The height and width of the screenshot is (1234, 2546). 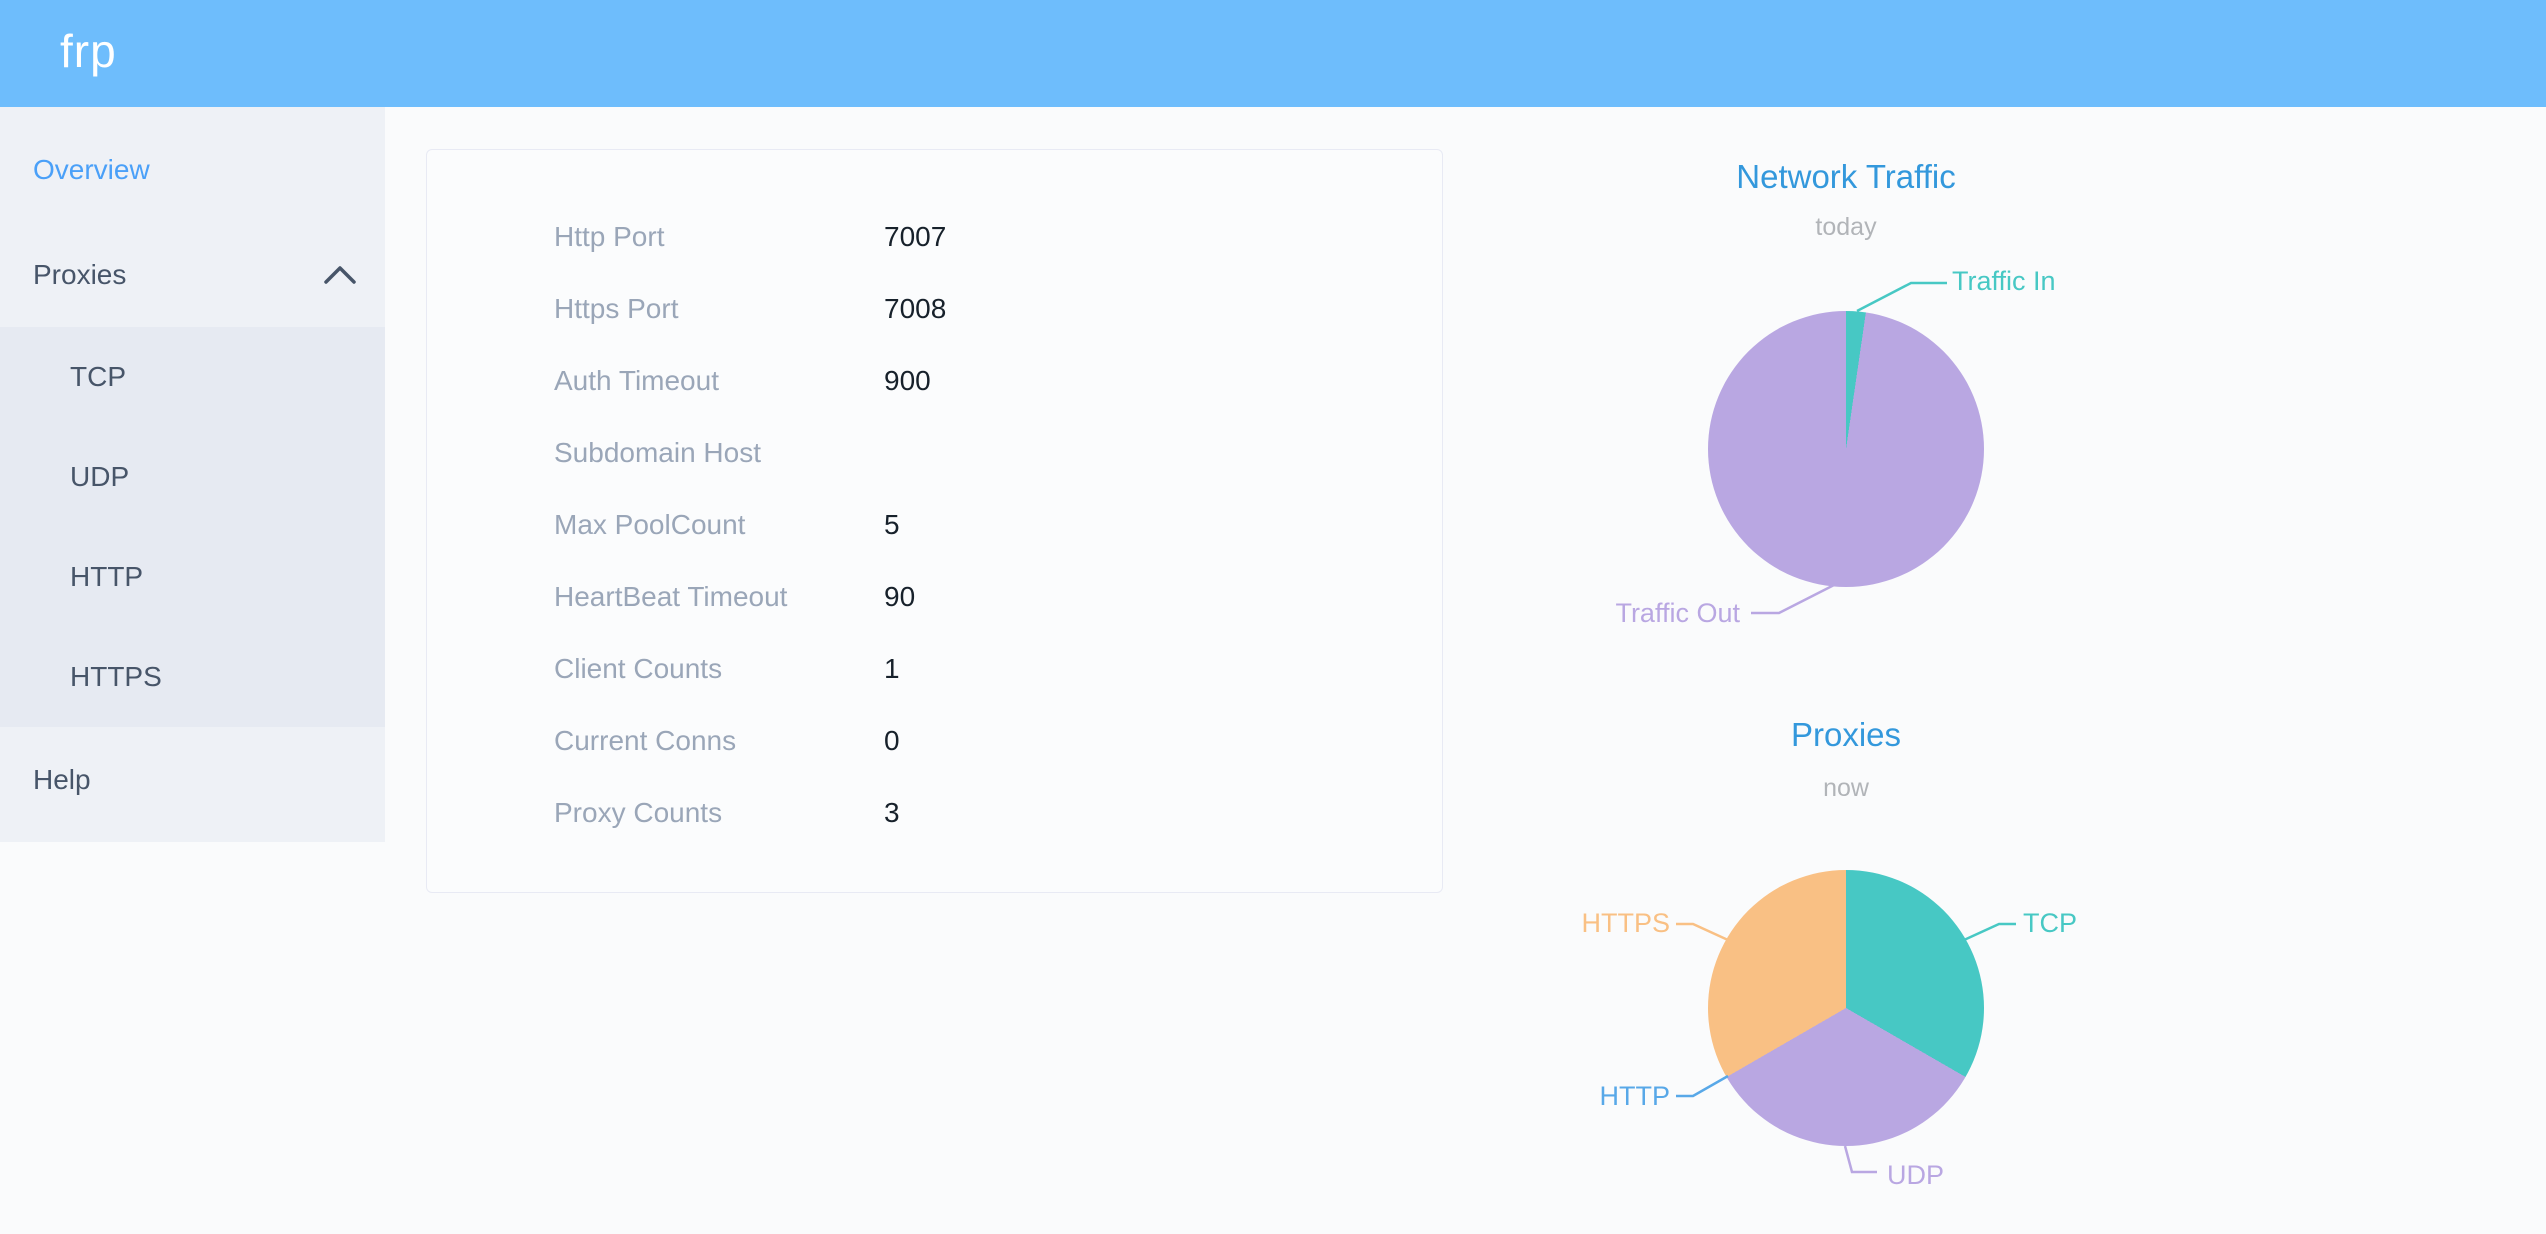 I want to click on config-value: 3, so click(x=892, y=812).